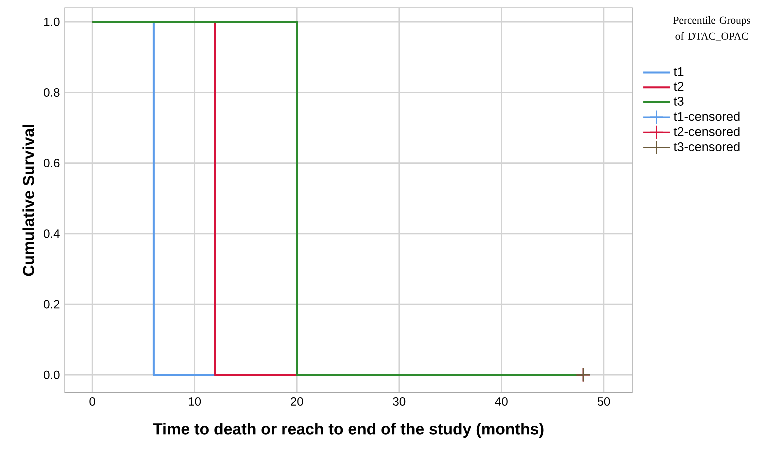  Describe the element at coordinates (297, 402) in the screenshot. I see `x-tick-label: 20` at that location.